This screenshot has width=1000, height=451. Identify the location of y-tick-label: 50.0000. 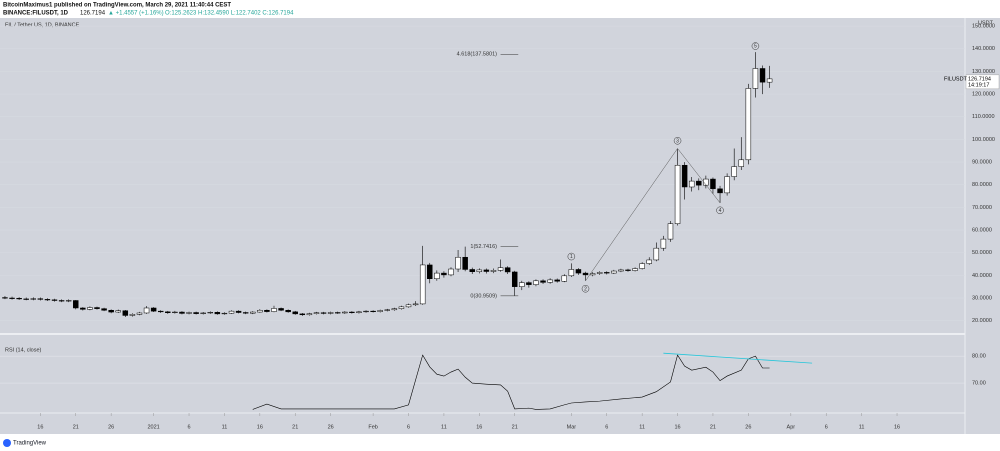
(982, 253).